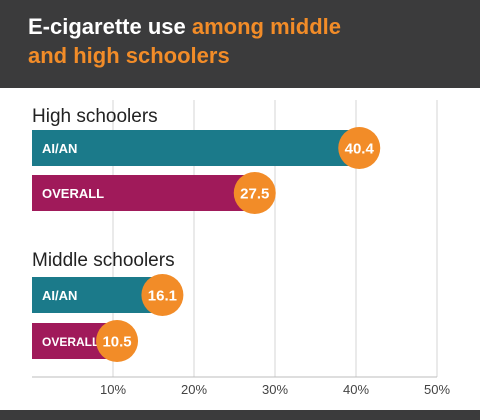 This screenshot has height=420, width=480. Describe the element at coordinates (437, 389) in the screenshot. I see `x-tick-label: 50%` at that location.